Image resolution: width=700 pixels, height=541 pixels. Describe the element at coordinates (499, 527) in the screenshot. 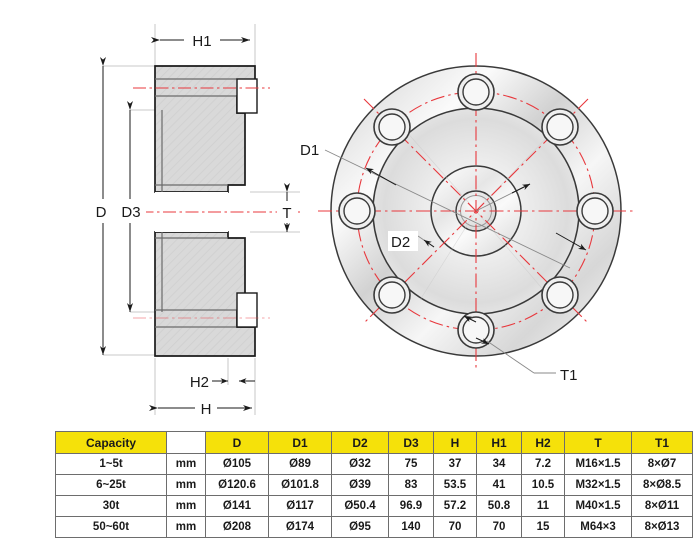

I see `cell-h1: 70` at that location.